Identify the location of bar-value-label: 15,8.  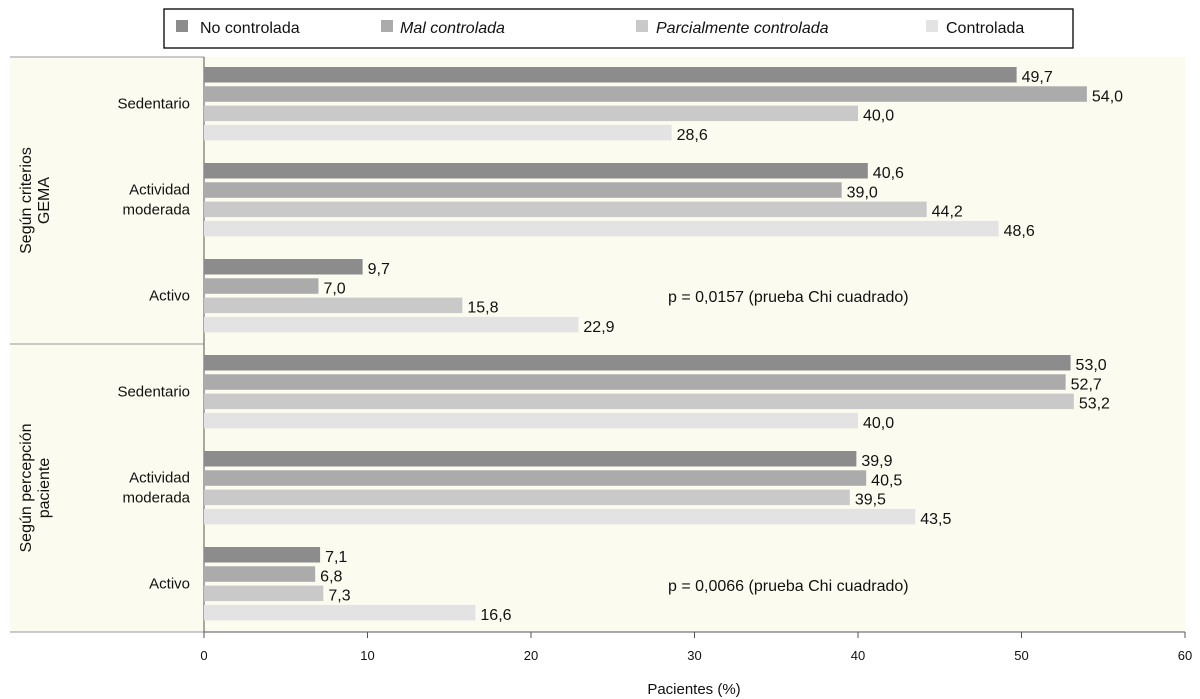
(482, 308).